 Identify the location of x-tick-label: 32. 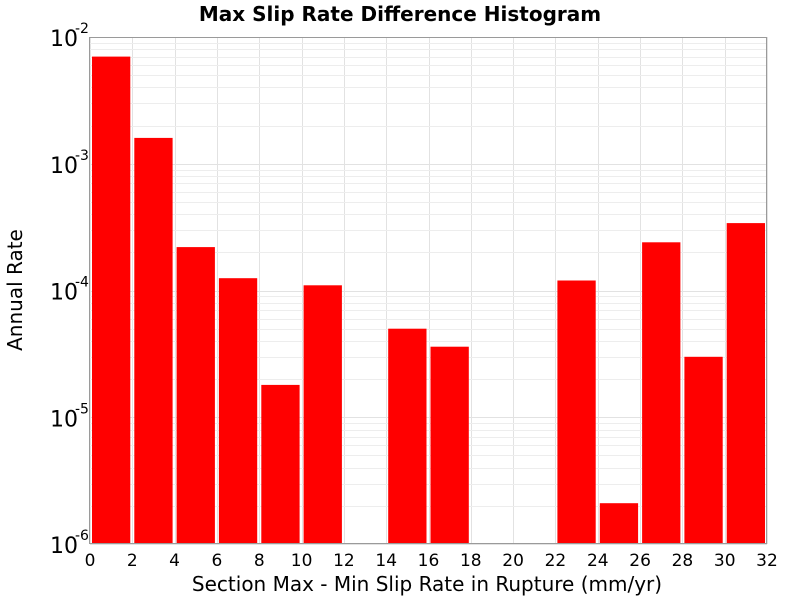
(767, 561).